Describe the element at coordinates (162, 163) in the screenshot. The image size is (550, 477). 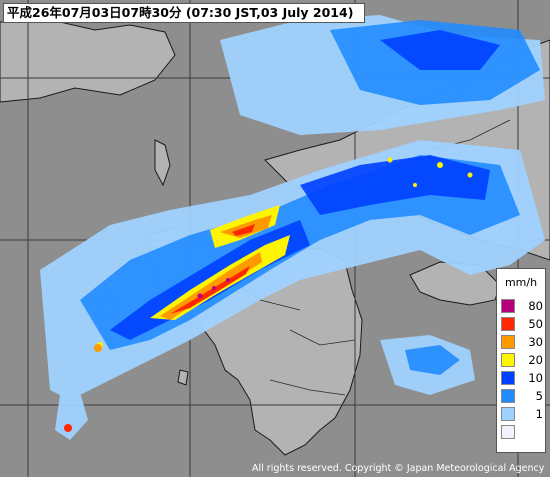
I see `tsushima-island` at that location.